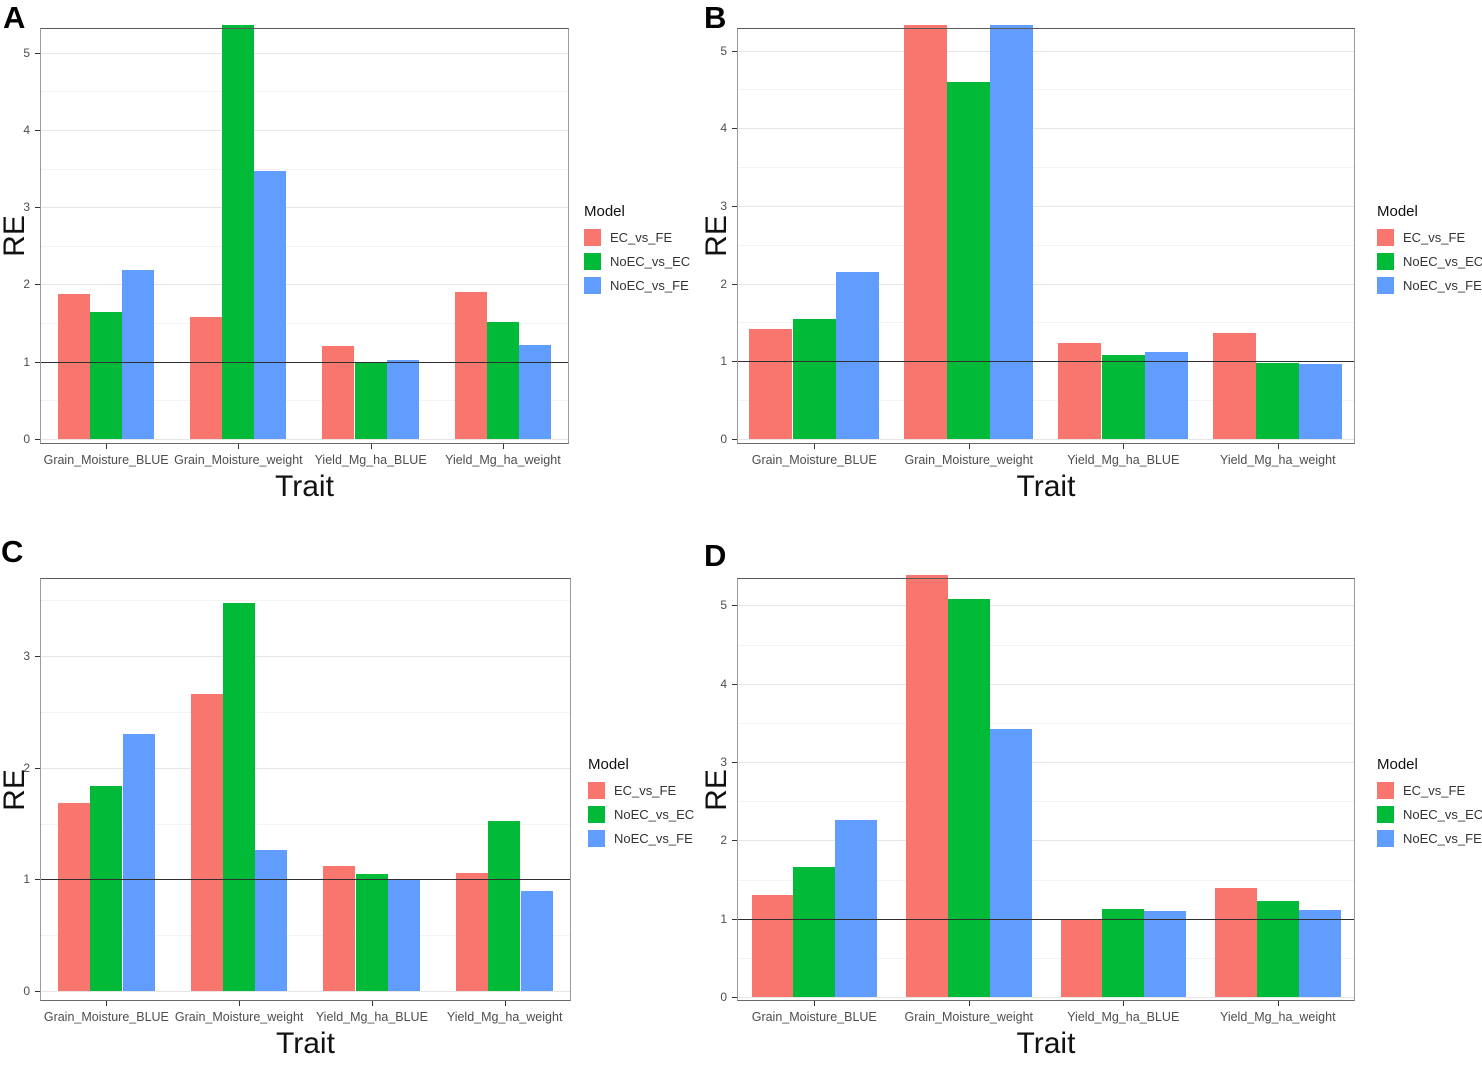  Describe the element at coordinates (1429, 805) in the screenshot. I see `legend-d: Model EC_vs_FE NoEC_vs_EC NoEC_vs_FE` at that location.